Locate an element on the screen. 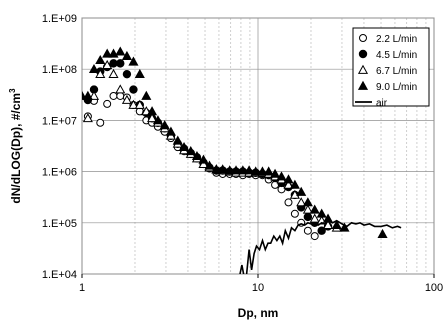 The width and height of the screenshot is (444, 323). legend-item: 4.5 L/min is located at coordinates (387, 55).